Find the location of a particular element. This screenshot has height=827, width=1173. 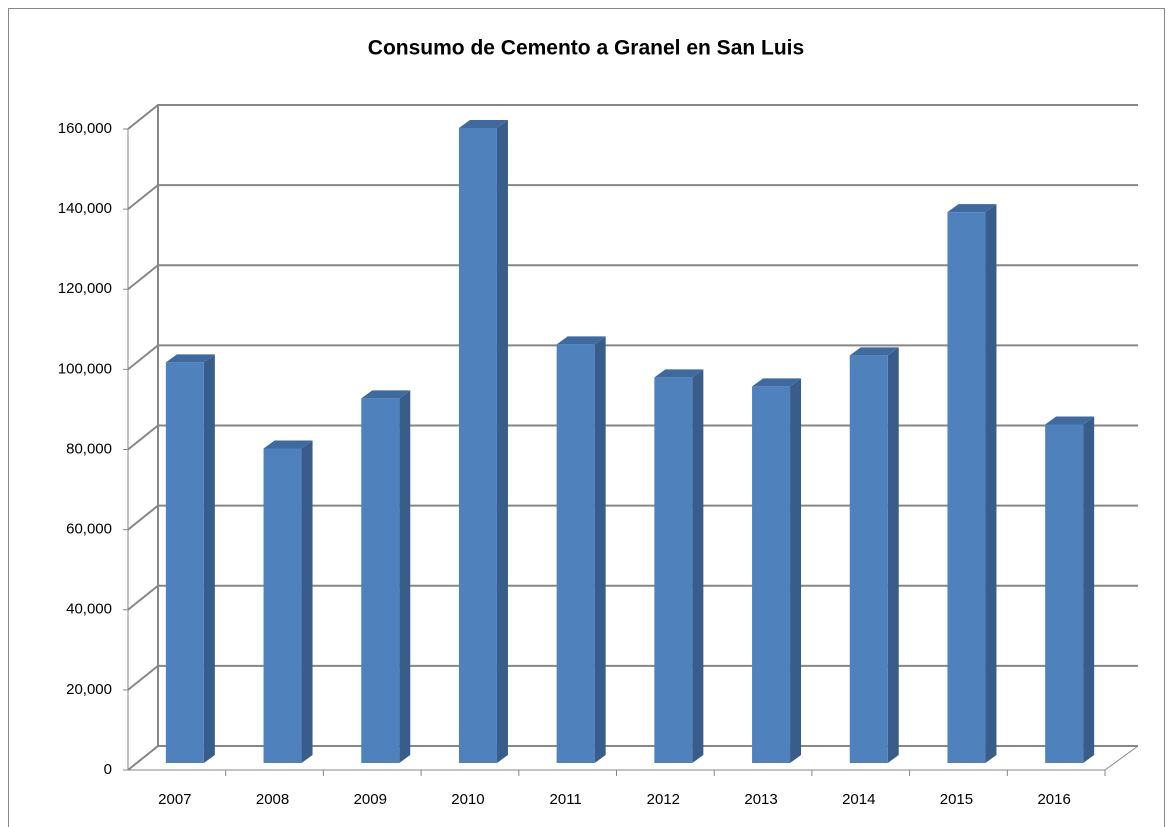

x-tick-label: 2014 is located at coordinates (858, 799).